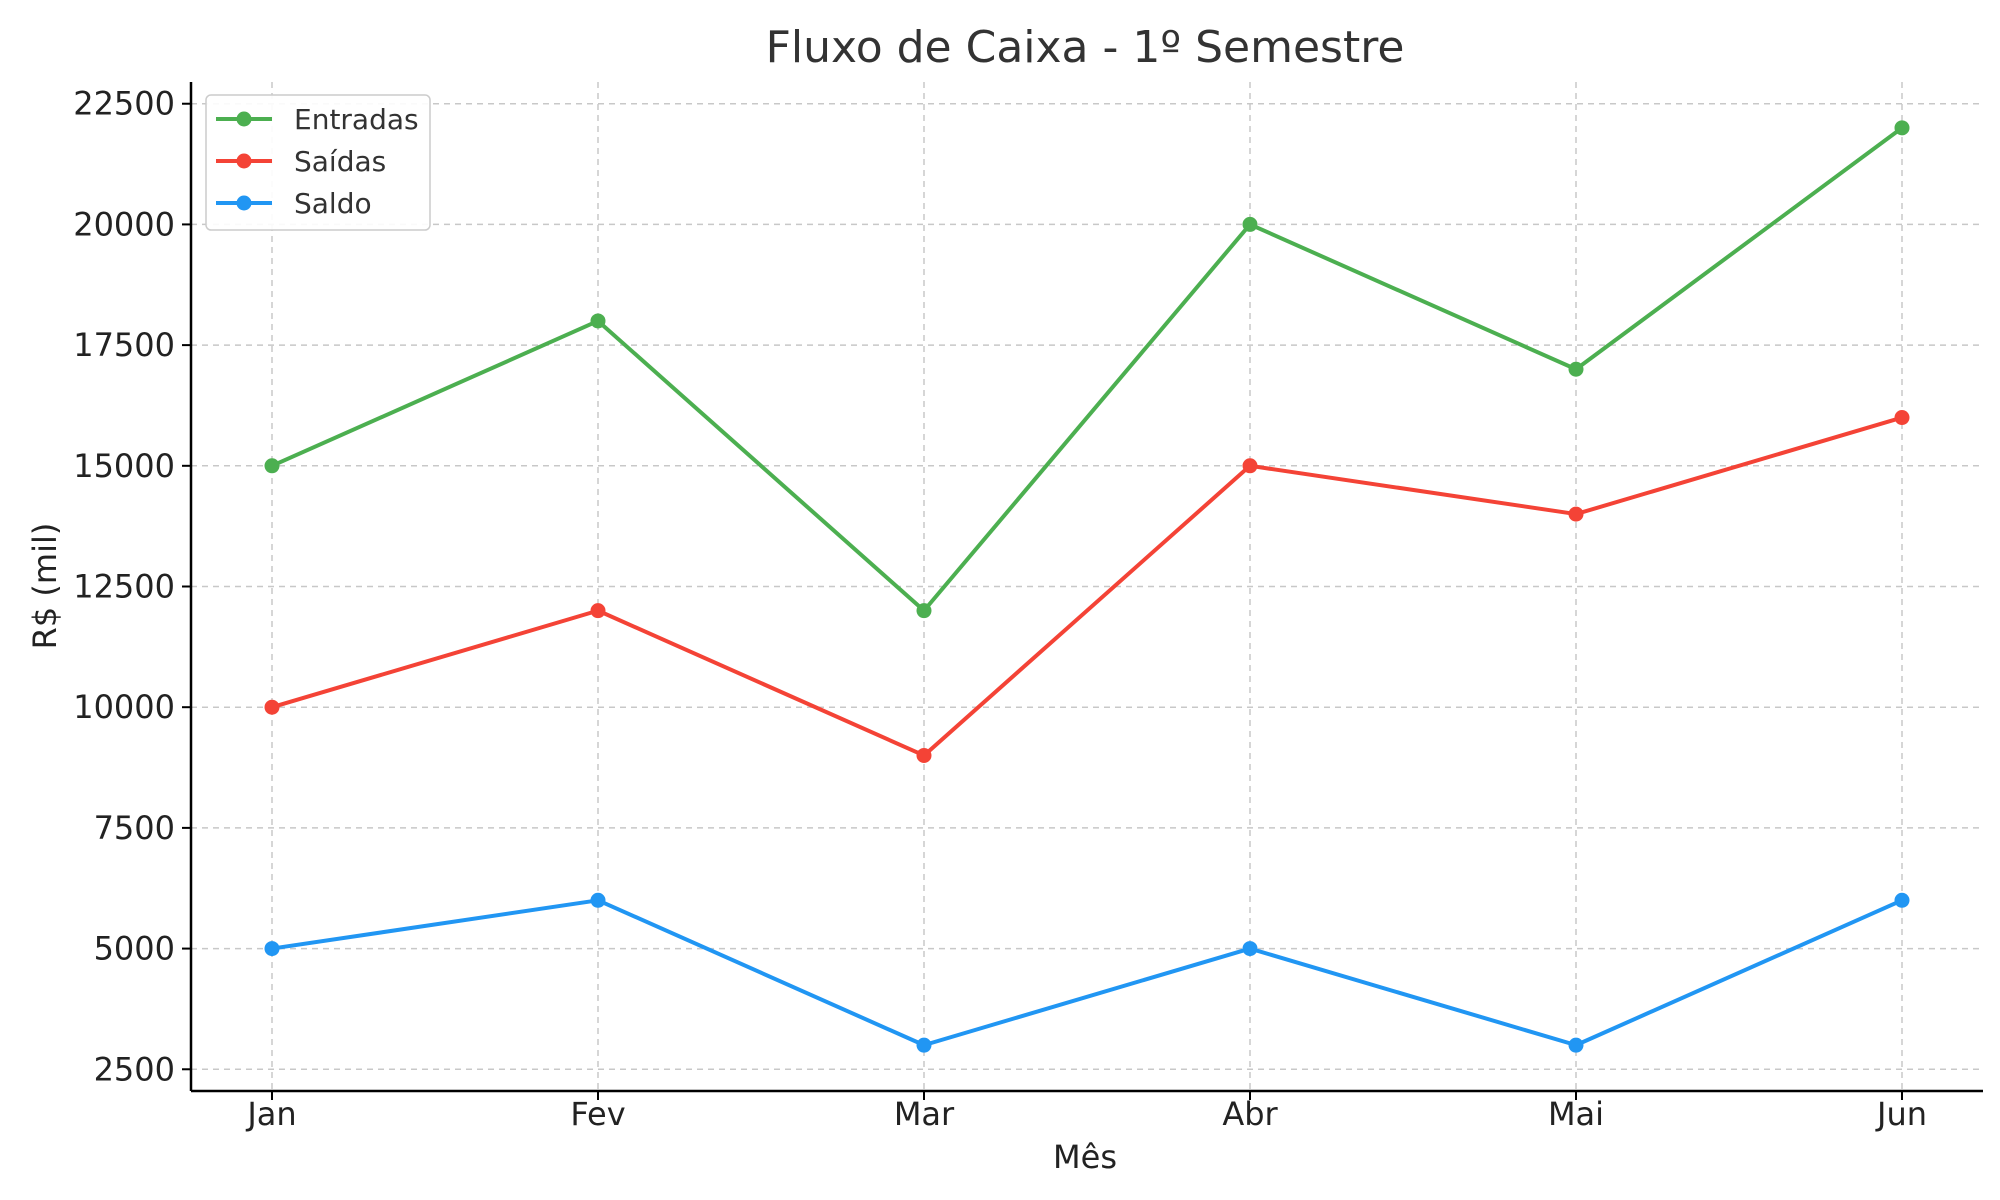 The width and height of the screenshot is (2000, 1200). I want to click on x-axis-label: Mês, so click(1085, 1157).